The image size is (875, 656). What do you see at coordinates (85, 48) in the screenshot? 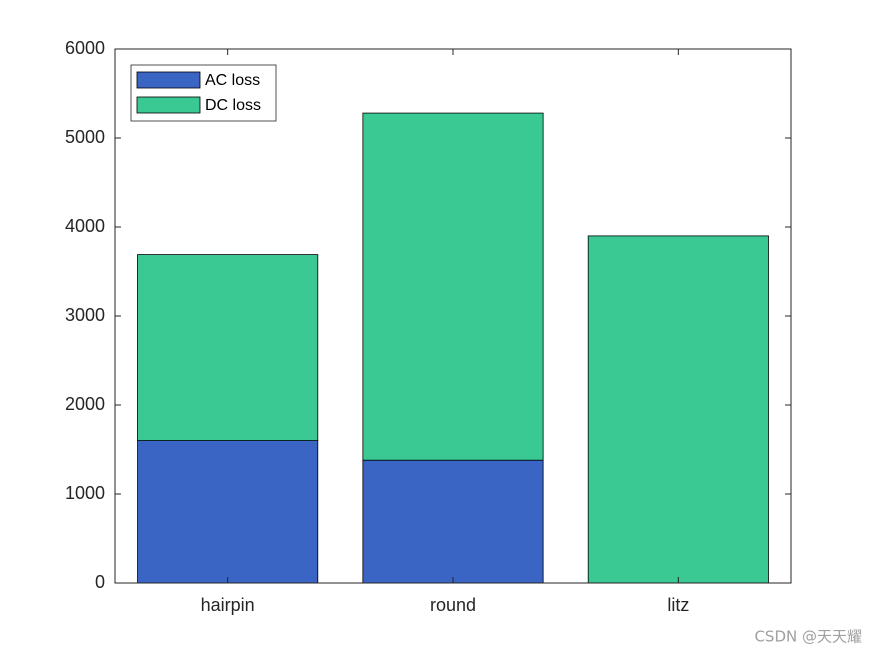
I see `y-tick-label: 6000` at bounding box center [85, 48].